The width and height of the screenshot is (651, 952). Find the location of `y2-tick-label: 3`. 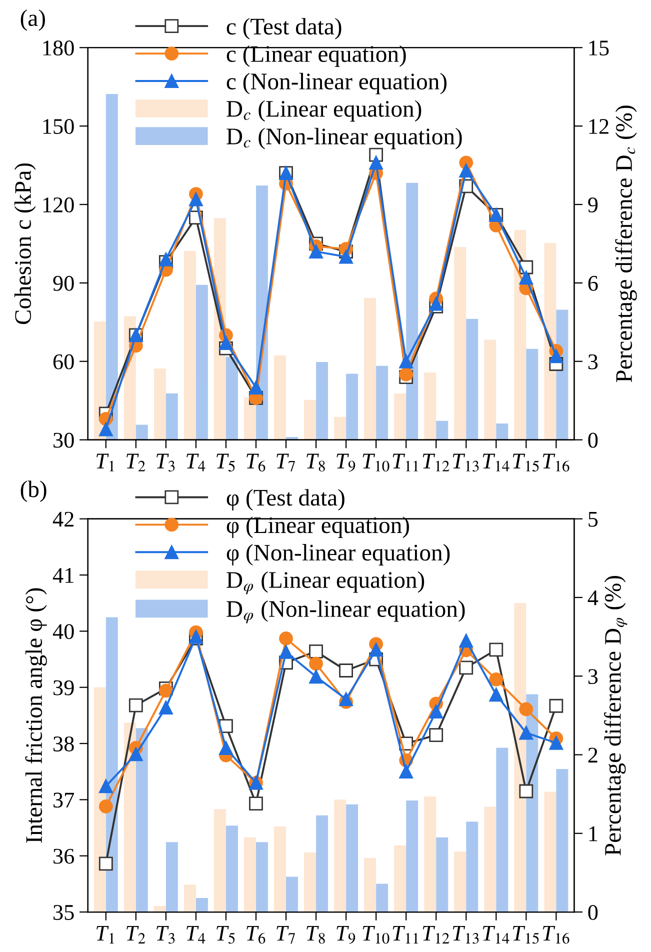

y2-tick-label: 3 is located at coordinates (593, 676).